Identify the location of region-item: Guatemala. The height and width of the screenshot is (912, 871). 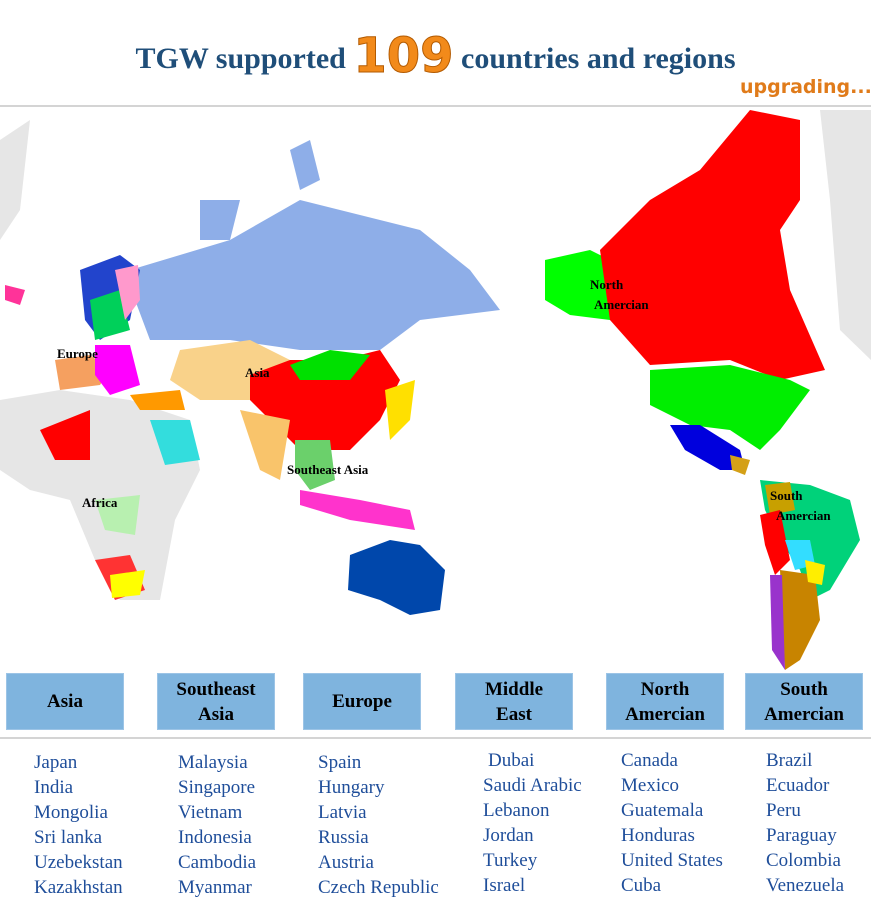
(662, 810).